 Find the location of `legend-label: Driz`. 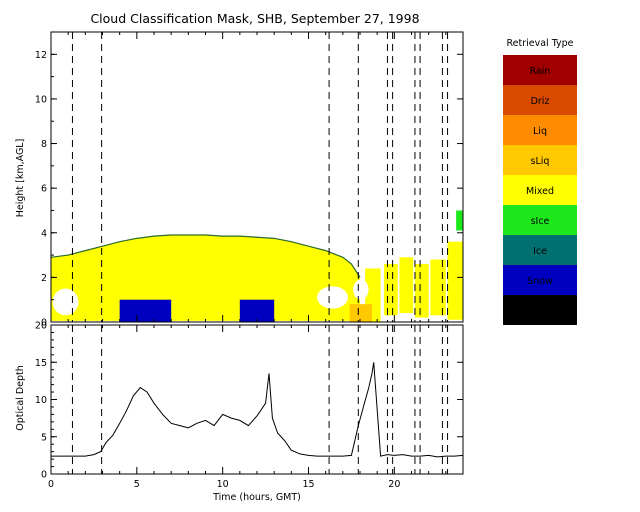

legend-label: Driz is located at coordinates (540, 101).